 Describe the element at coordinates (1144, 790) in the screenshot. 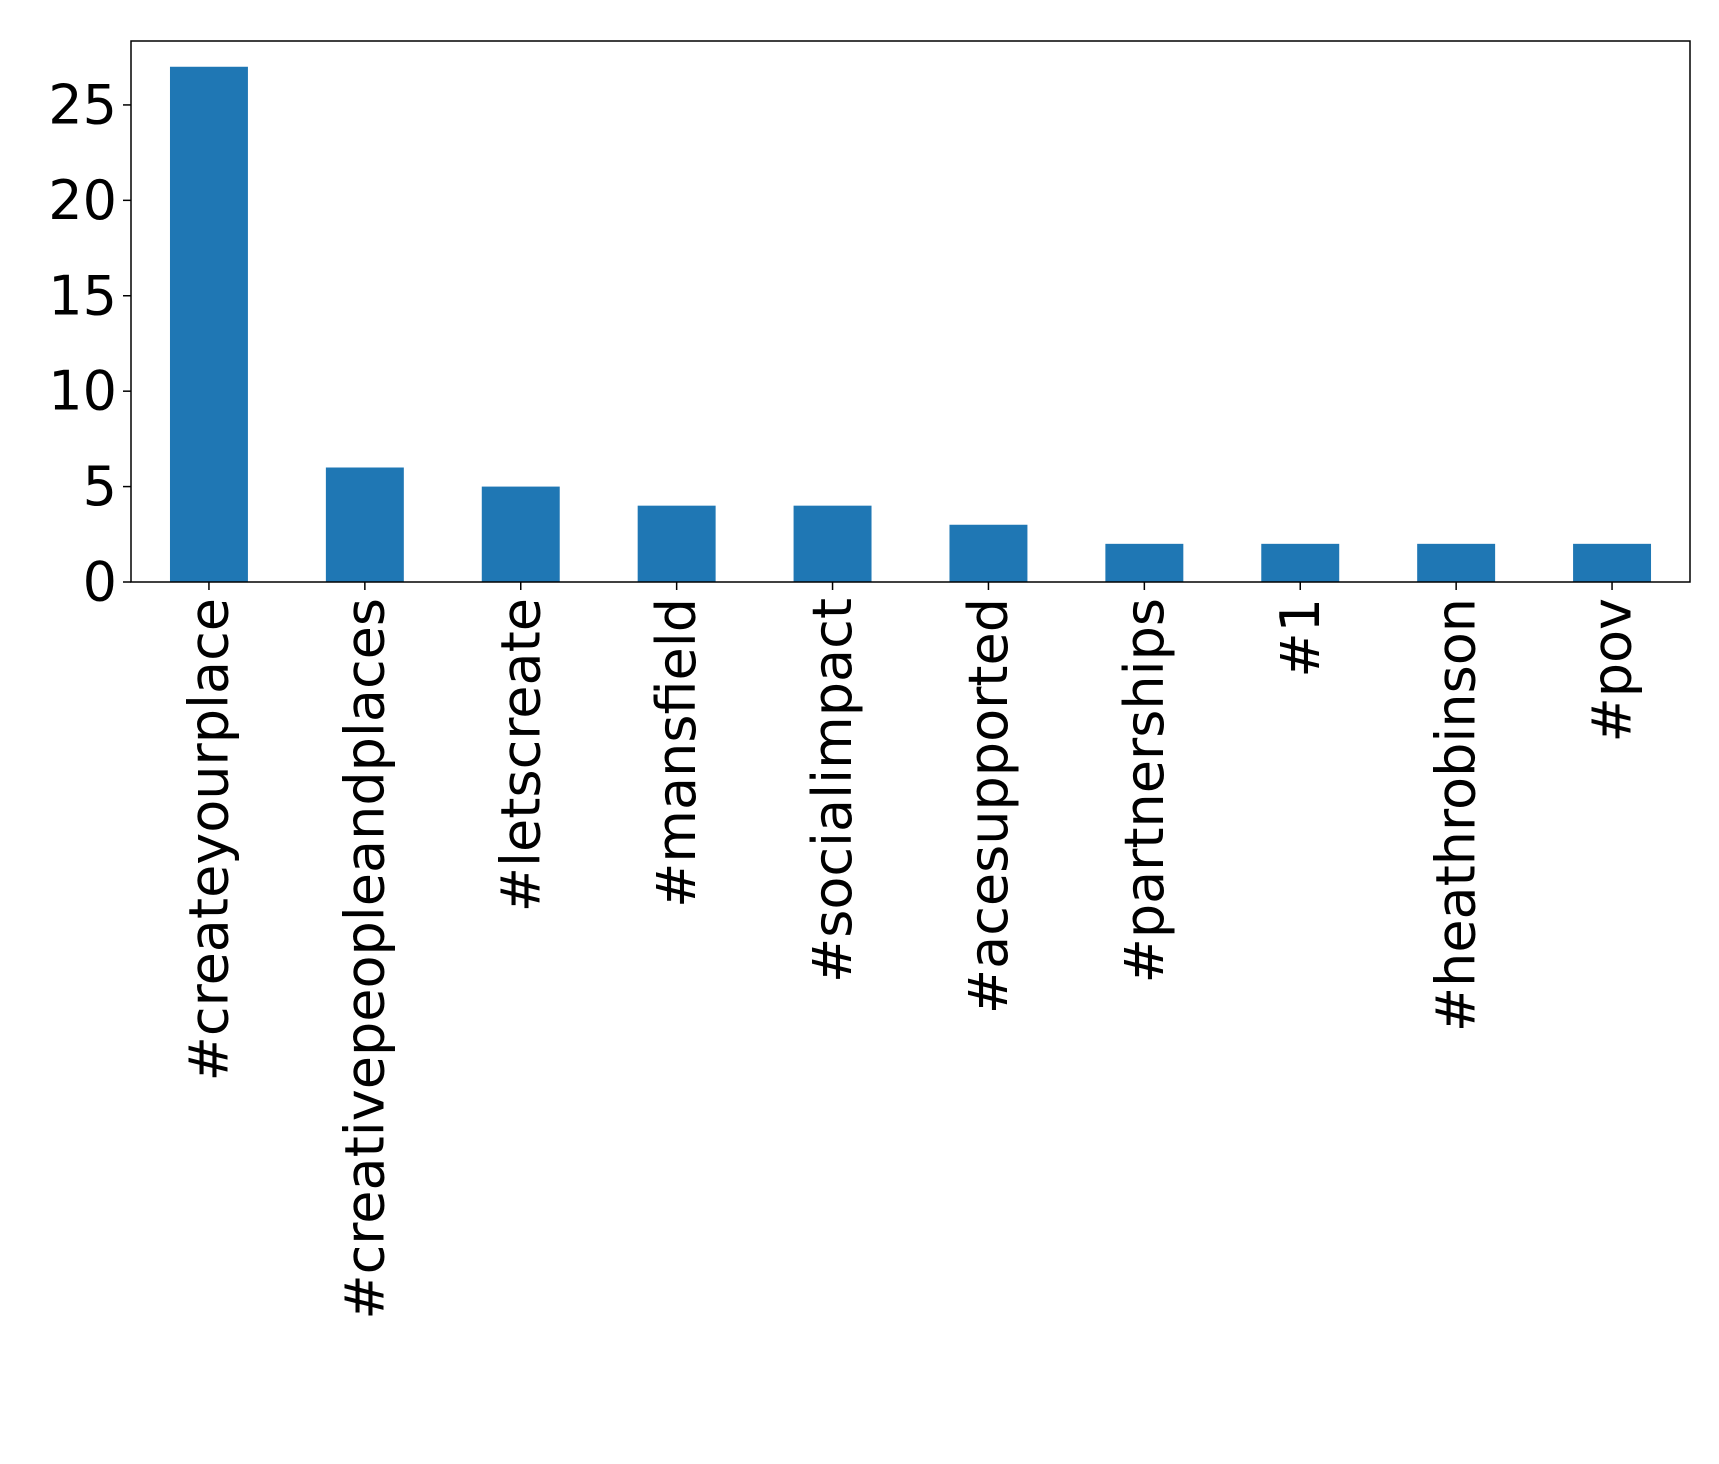

I see `x-tick-label-6: #partnerships` at that location.